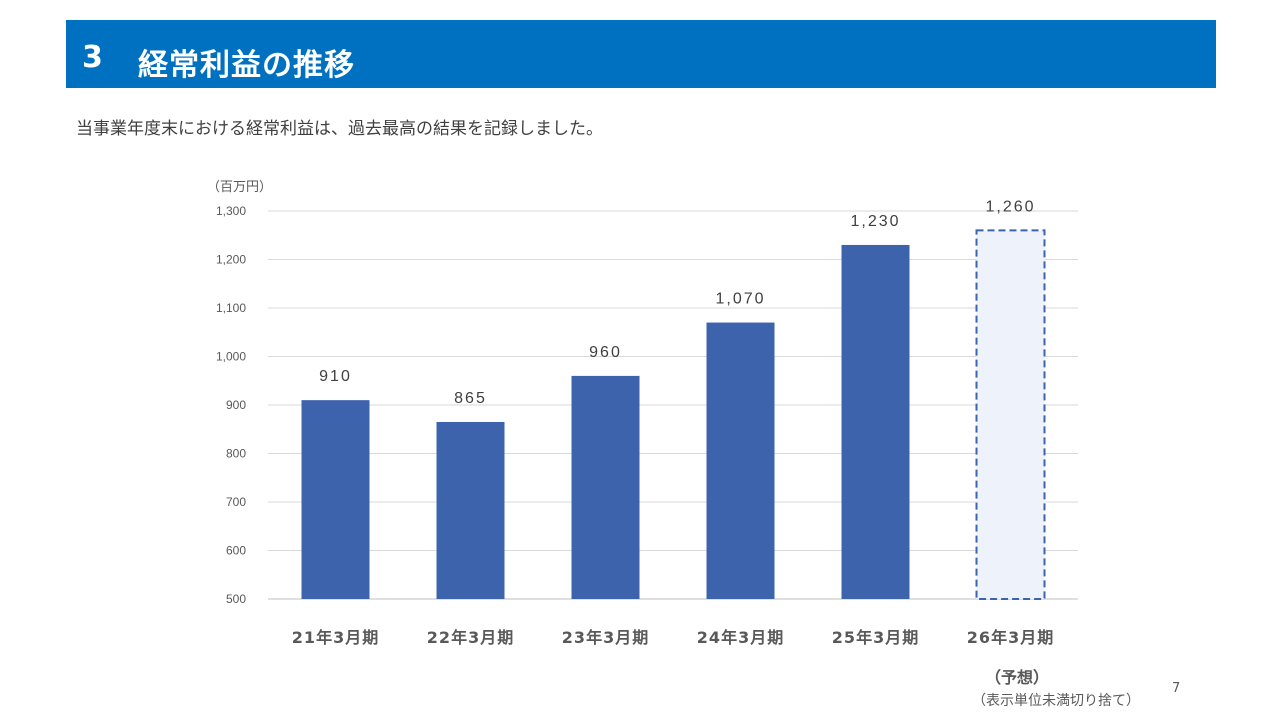  What do you see at coordinates (335, 376) in the screenshot?
I see `data-label: 910` at bounding box center [335, 376].